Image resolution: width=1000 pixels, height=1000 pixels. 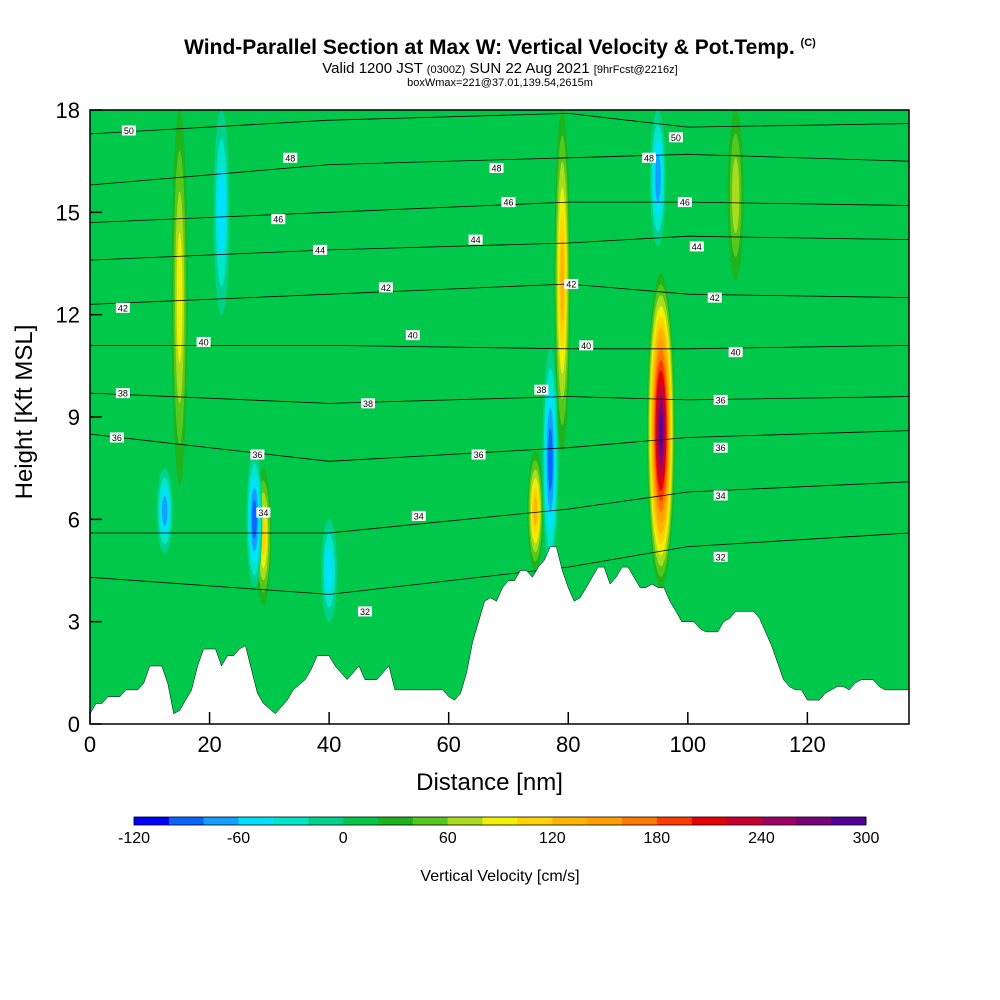 I want to click on valid-date: SUN 22 Aug 2021, so click(x=529, y=68).